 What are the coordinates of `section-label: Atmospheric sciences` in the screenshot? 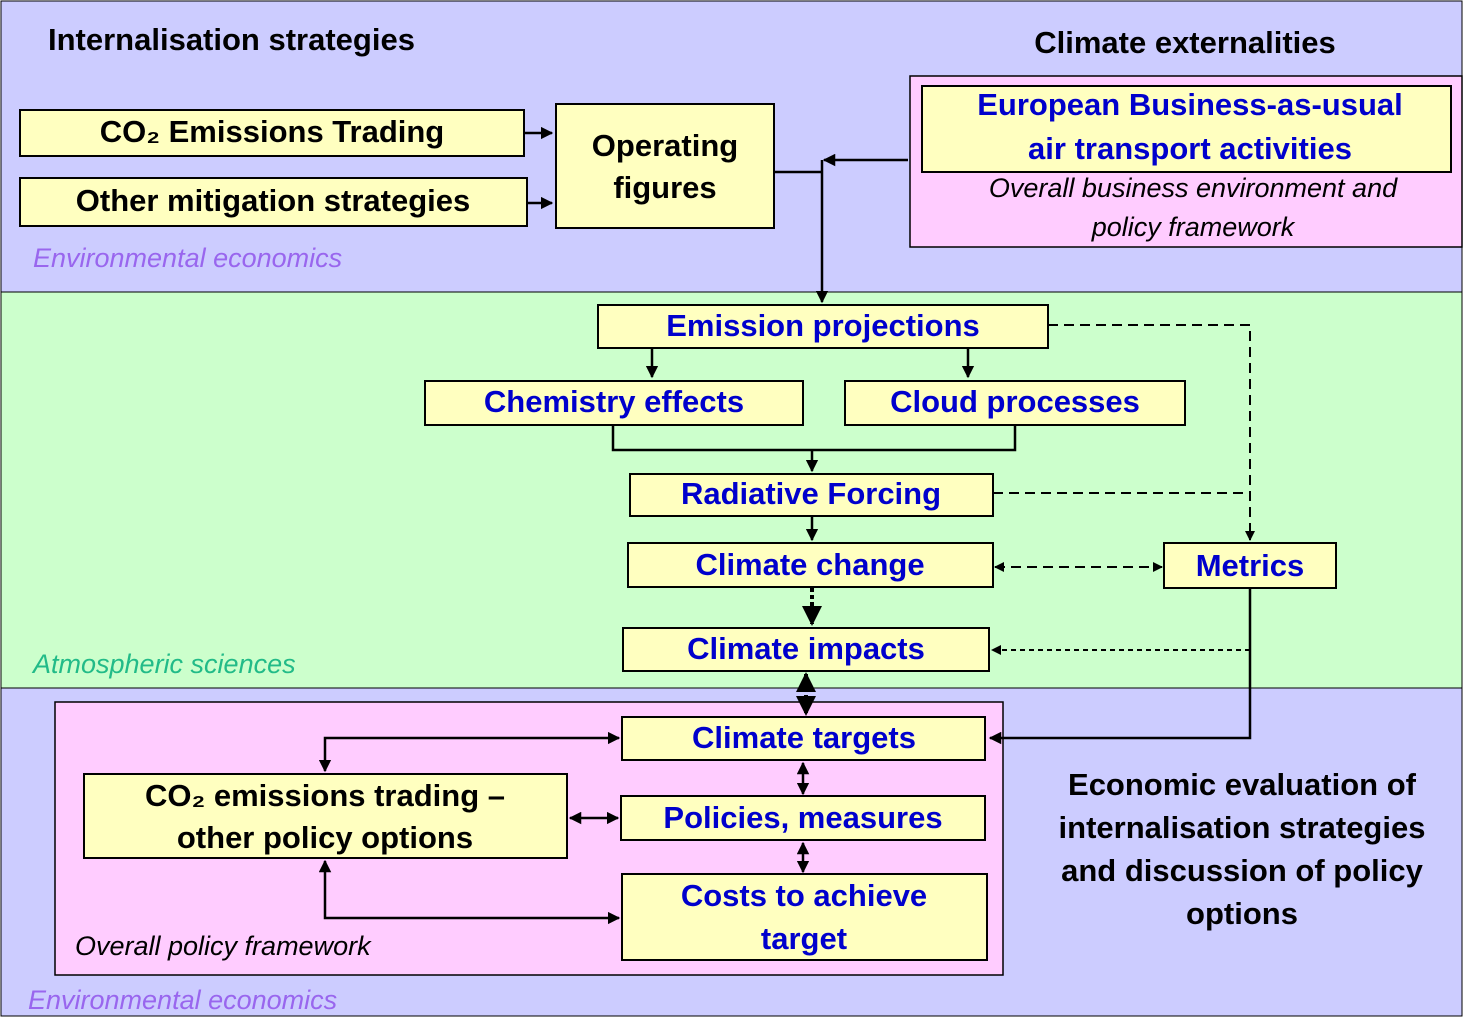 It's located at (163, 664).